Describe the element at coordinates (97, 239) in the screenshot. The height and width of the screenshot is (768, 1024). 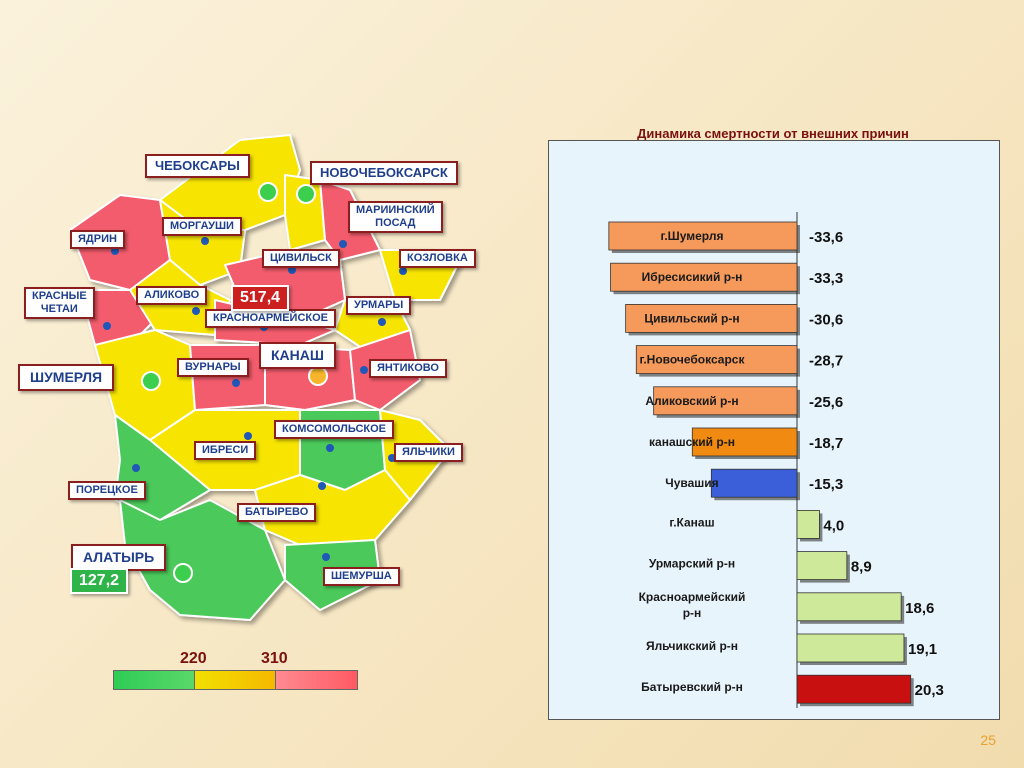
I see `label-yadrin: ЯДРИН` at that location.